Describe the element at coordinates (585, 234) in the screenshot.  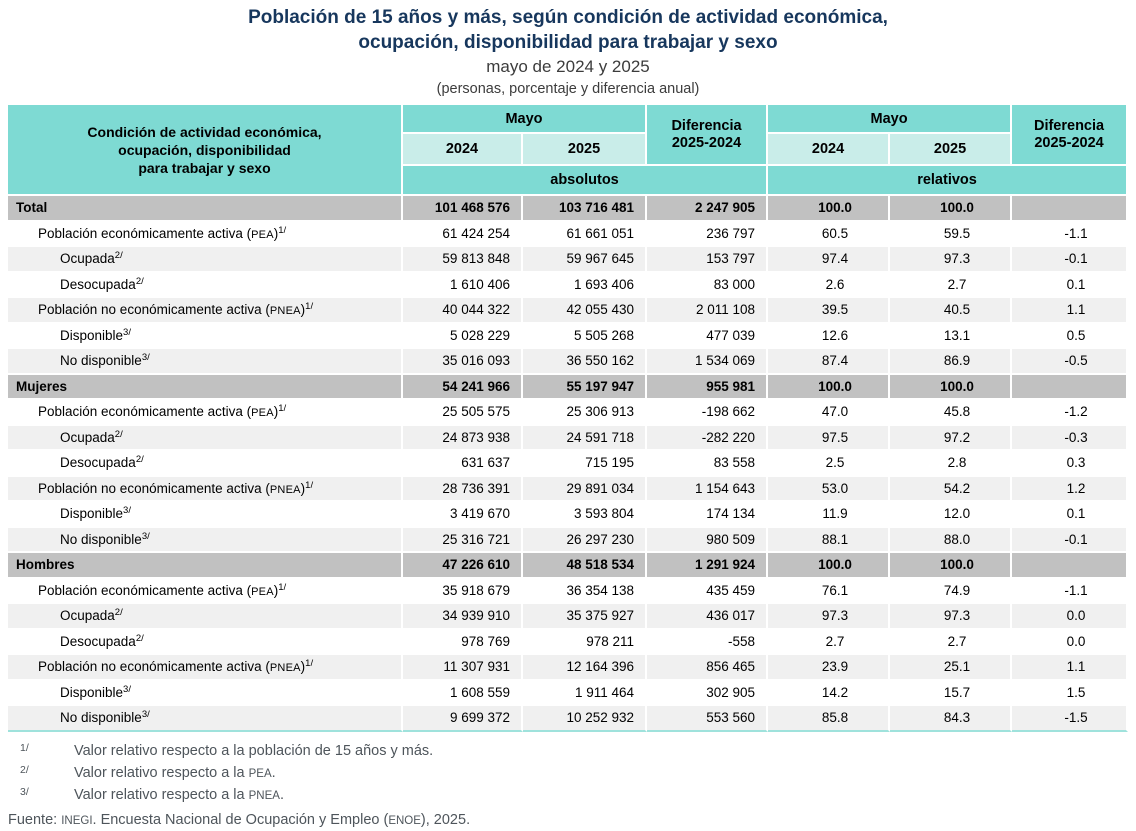
I see `value-cell-absolute: 61 661 051` at that location.